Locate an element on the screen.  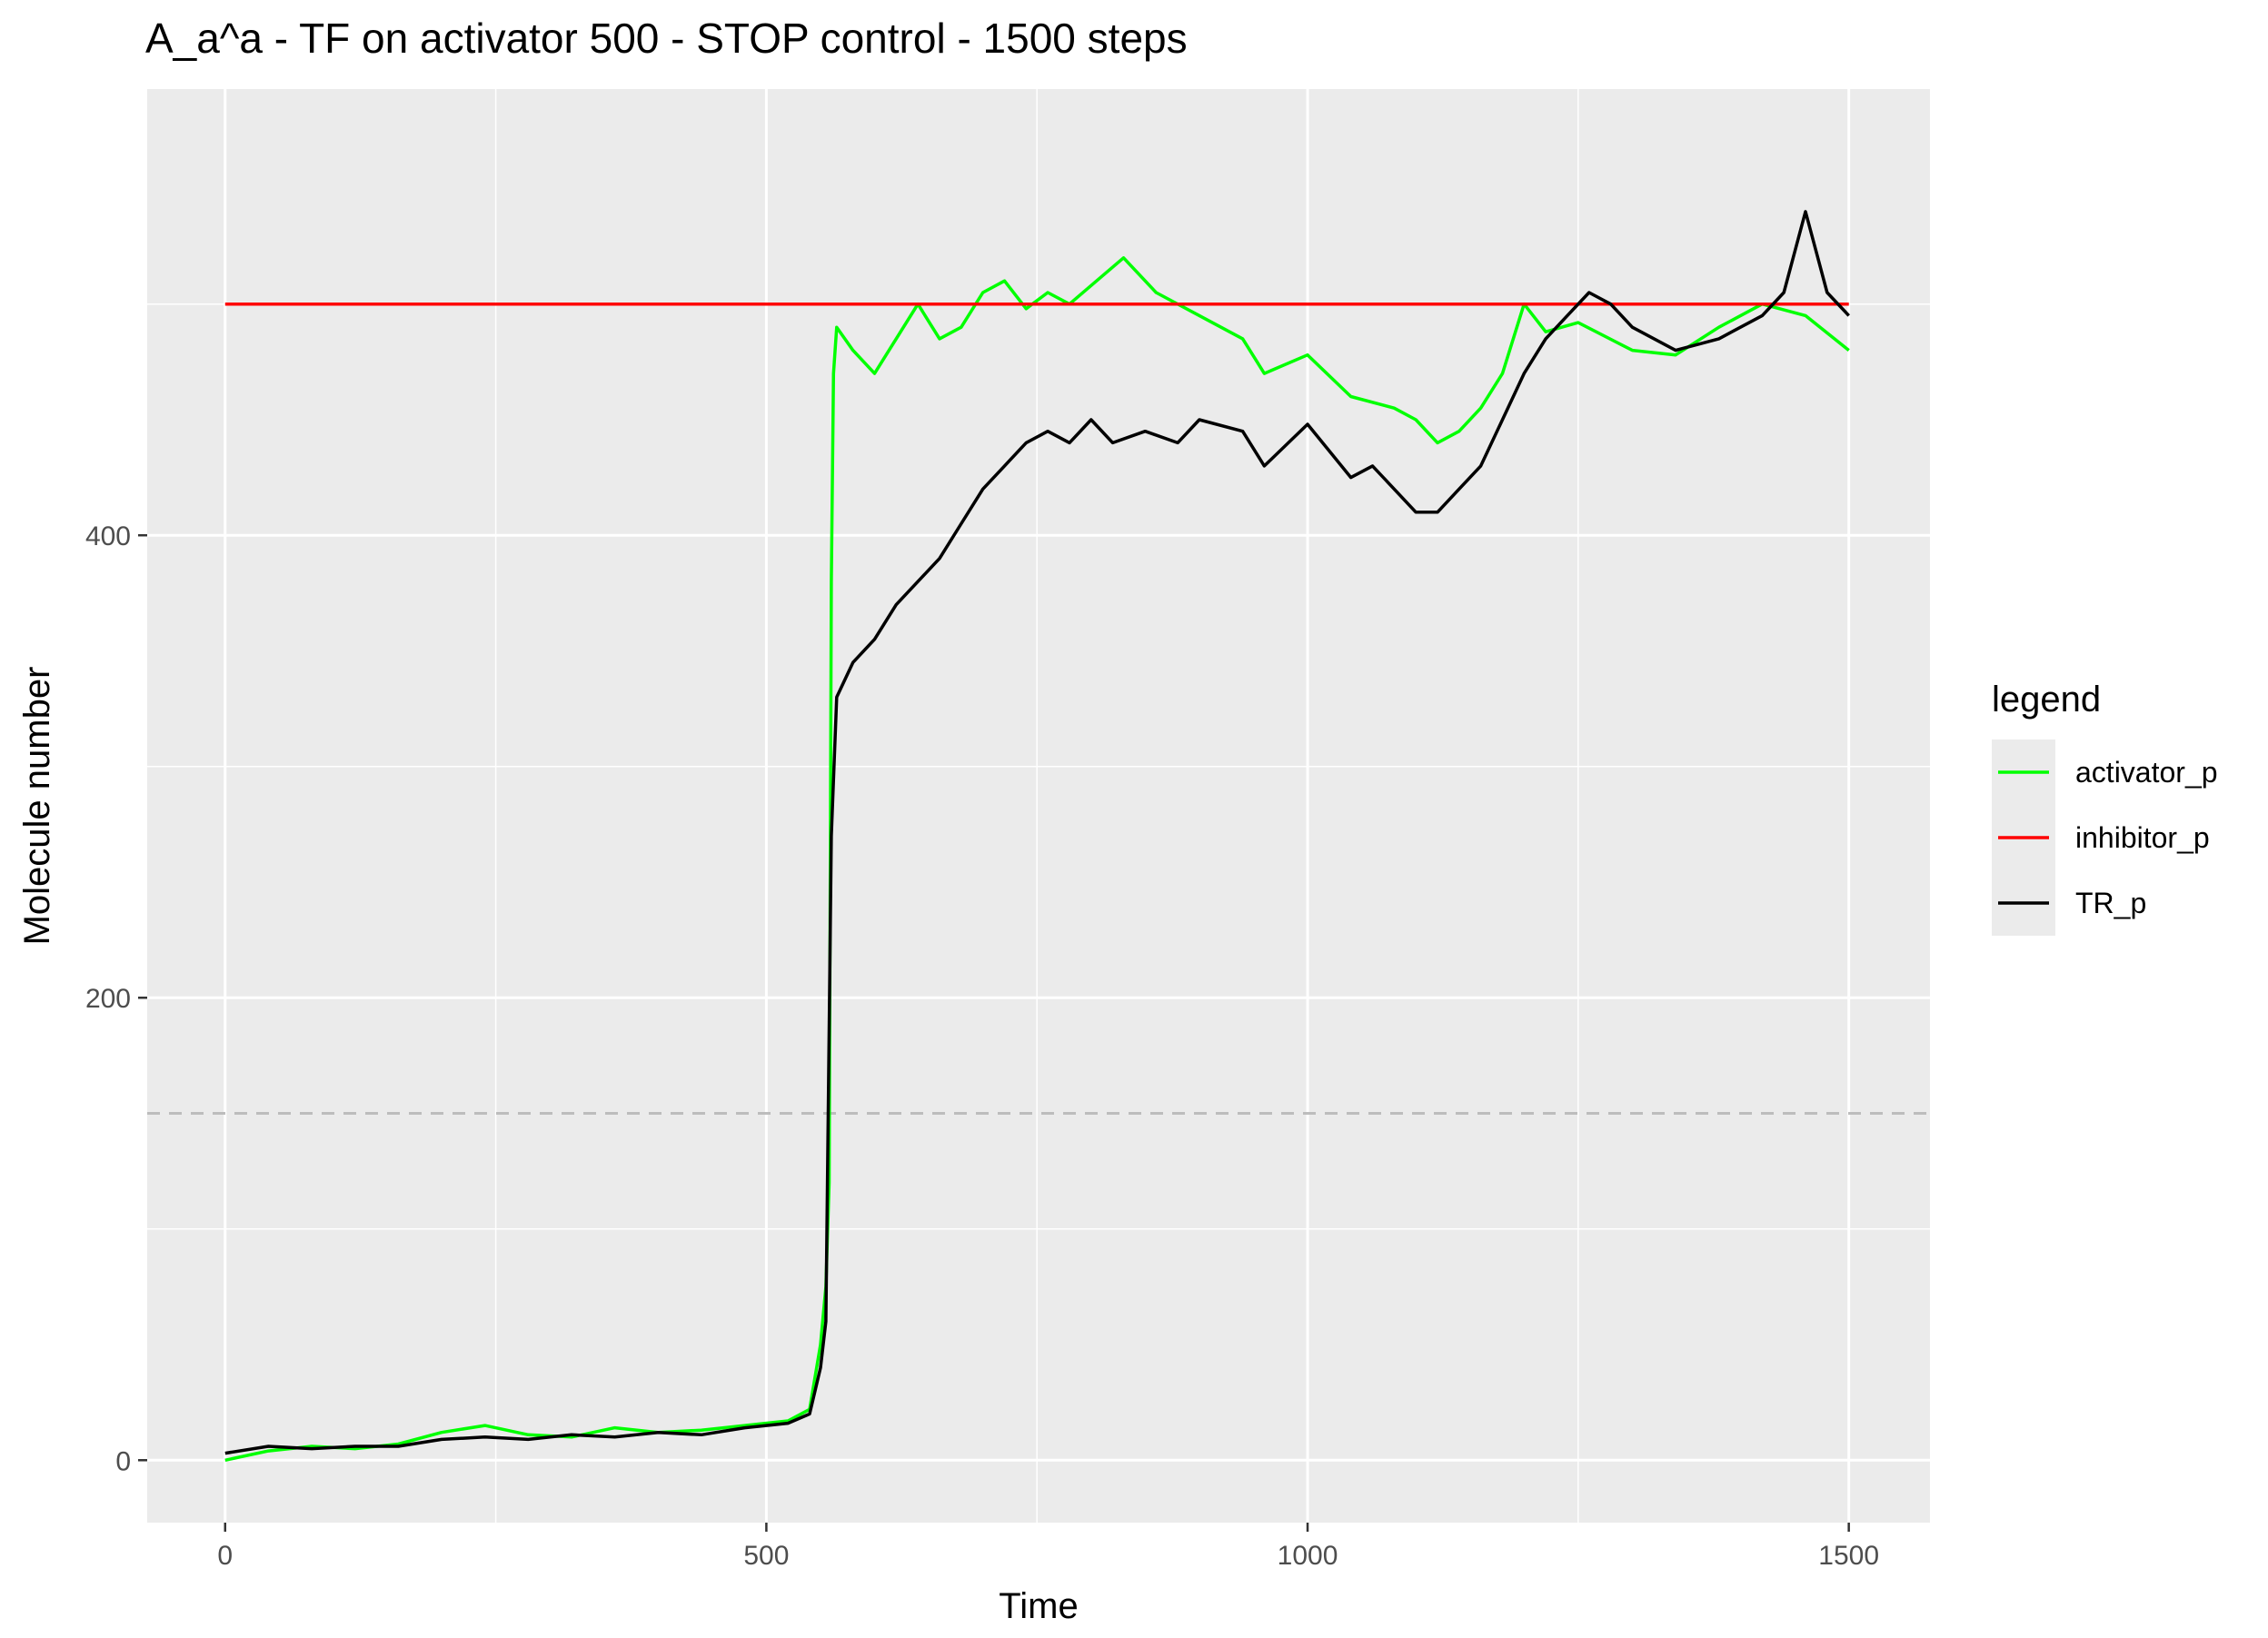
legend-item-activator_p: activator_p is located at coordinates (2105, 772).